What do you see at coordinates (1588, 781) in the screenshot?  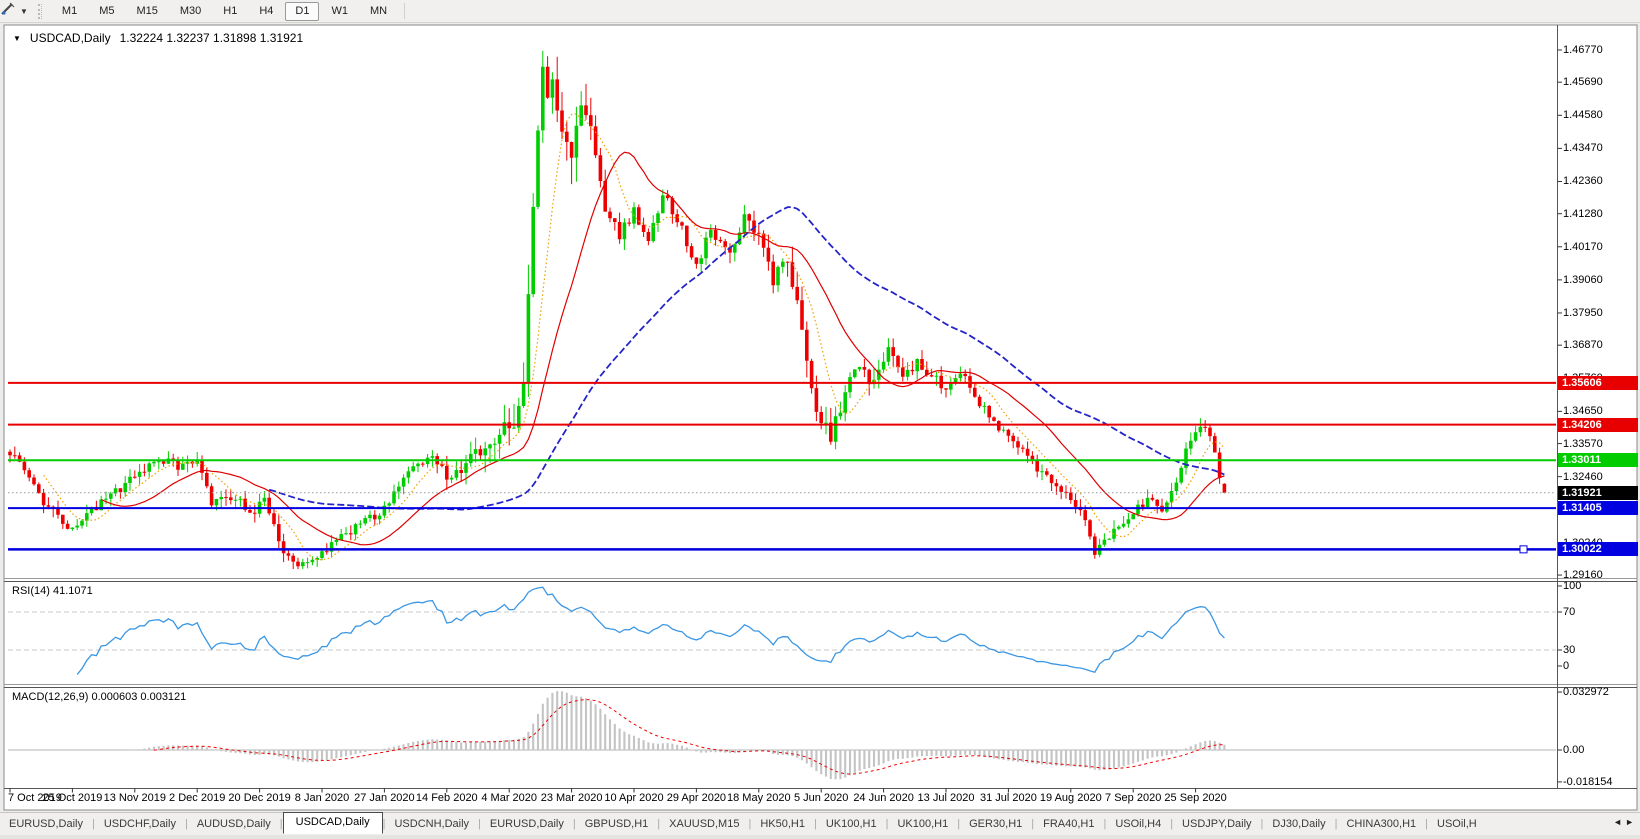 I see `macd-tick--0.018154: -0.018154` at bounding box center [1588, 781].